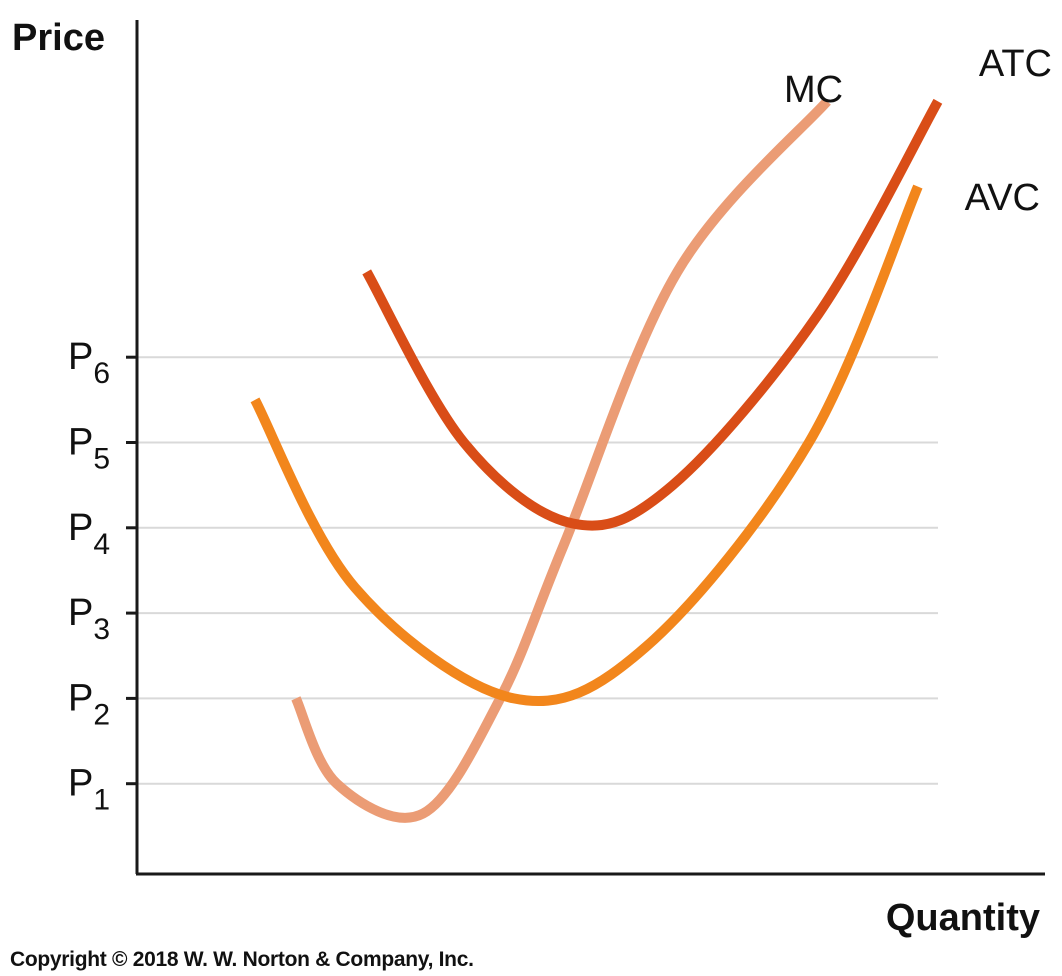  What do you see at coordinates (89, 790) in the screenshot?
I see `tick-label-p1: P1` at bounding box center [89, 790].